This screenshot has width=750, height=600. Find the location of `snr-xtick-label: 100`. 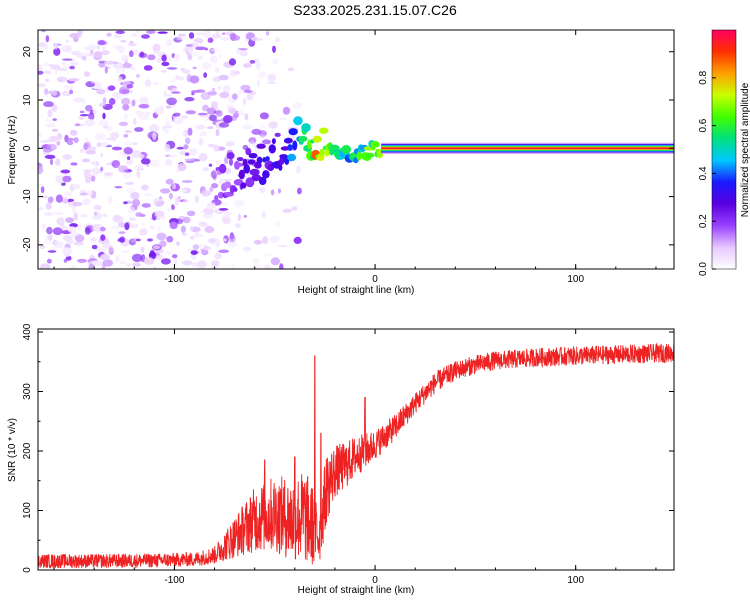

snr-xtick-label: 100 is located at coordinates (575, 580).